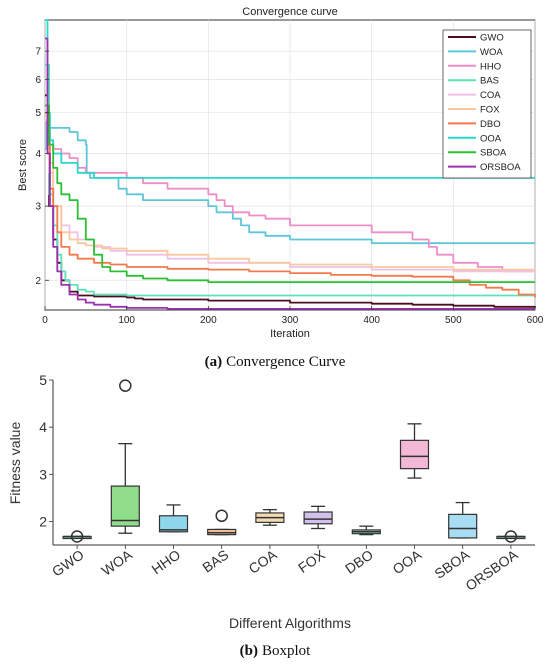 The height and width of the screenshot is (665, 550). What do you see at coordinates (290, 334) in the screenshot?
I see `chart-a-xlabel: Iteration` at bounding box center [290, 334].